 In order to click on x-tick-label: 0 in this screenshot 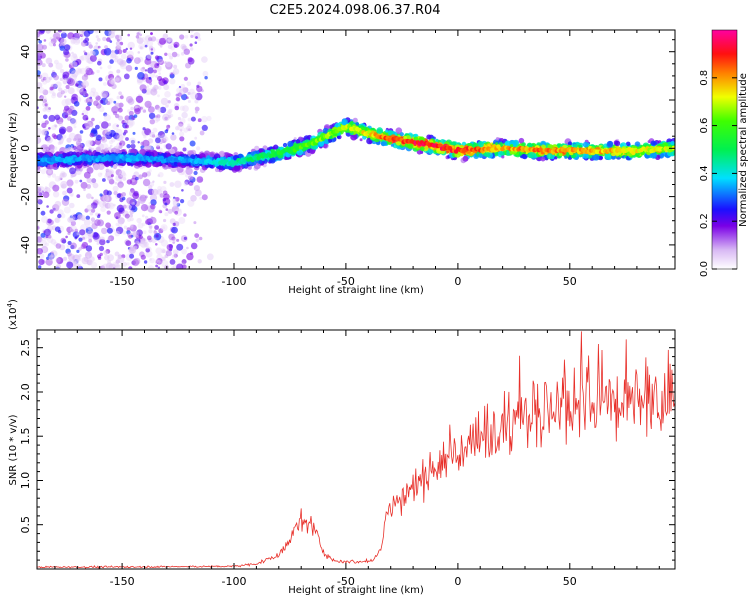, I will do `click(457, 281)`.